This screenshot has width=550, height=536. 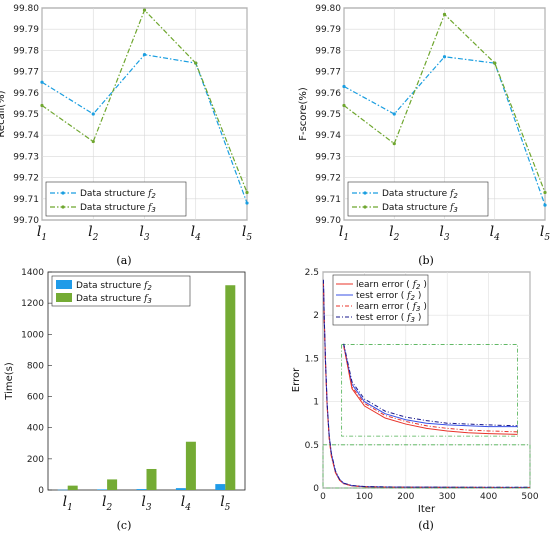 What do you see at coordinates (394, 233) in the screenshot?
I see `panel-b-xtick-label: l2` at bounding box center [394, 233].